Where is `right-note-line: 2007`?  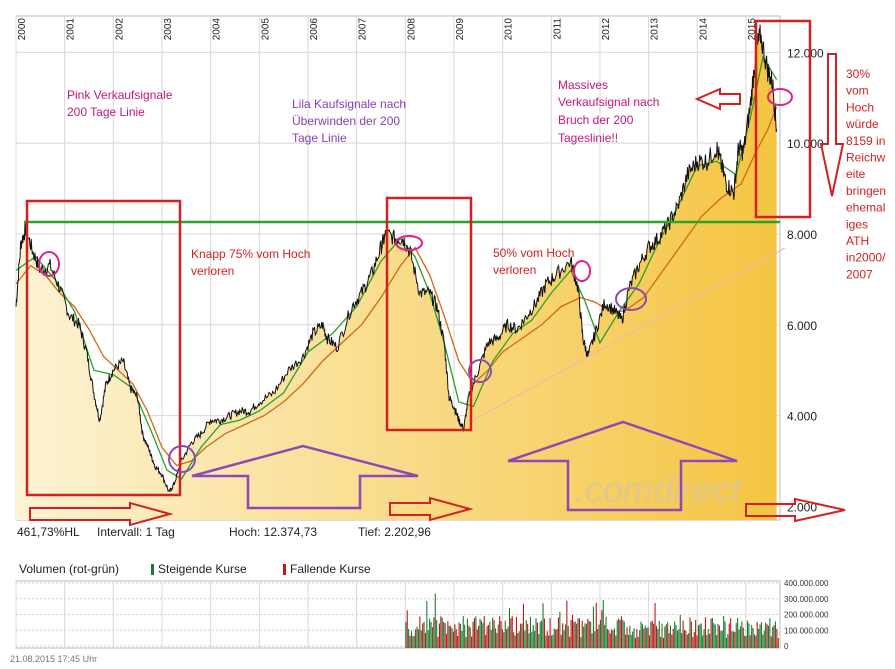 right-note-line: 2007 is located at coordinates (859, 274).